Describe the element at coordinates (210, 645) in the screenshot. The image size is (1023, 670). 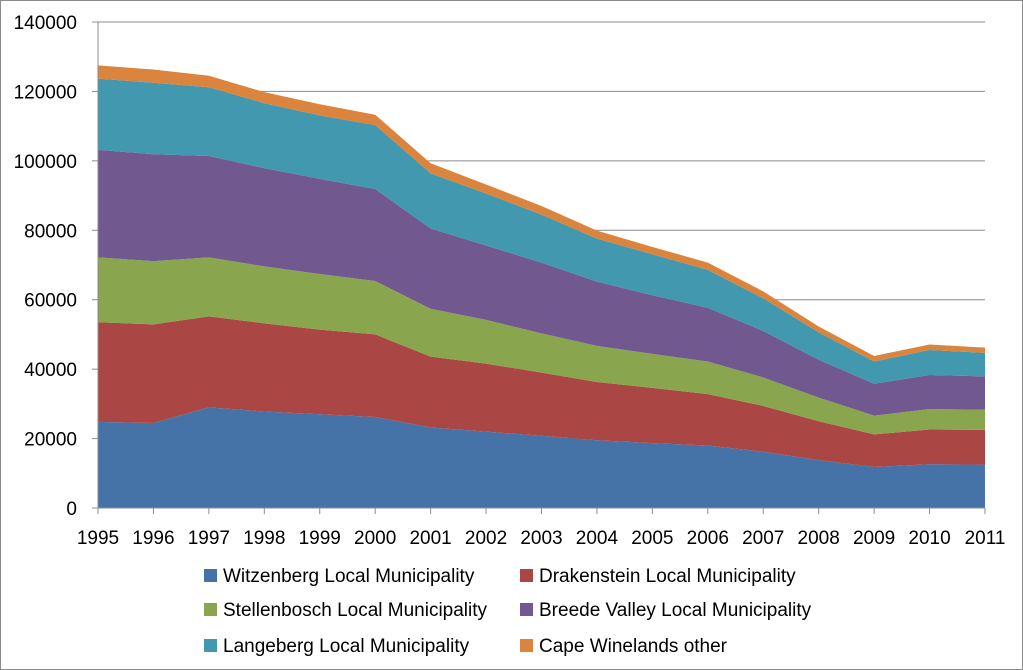
I see `legend-swatch-langeberg-local-municipality` at that location.